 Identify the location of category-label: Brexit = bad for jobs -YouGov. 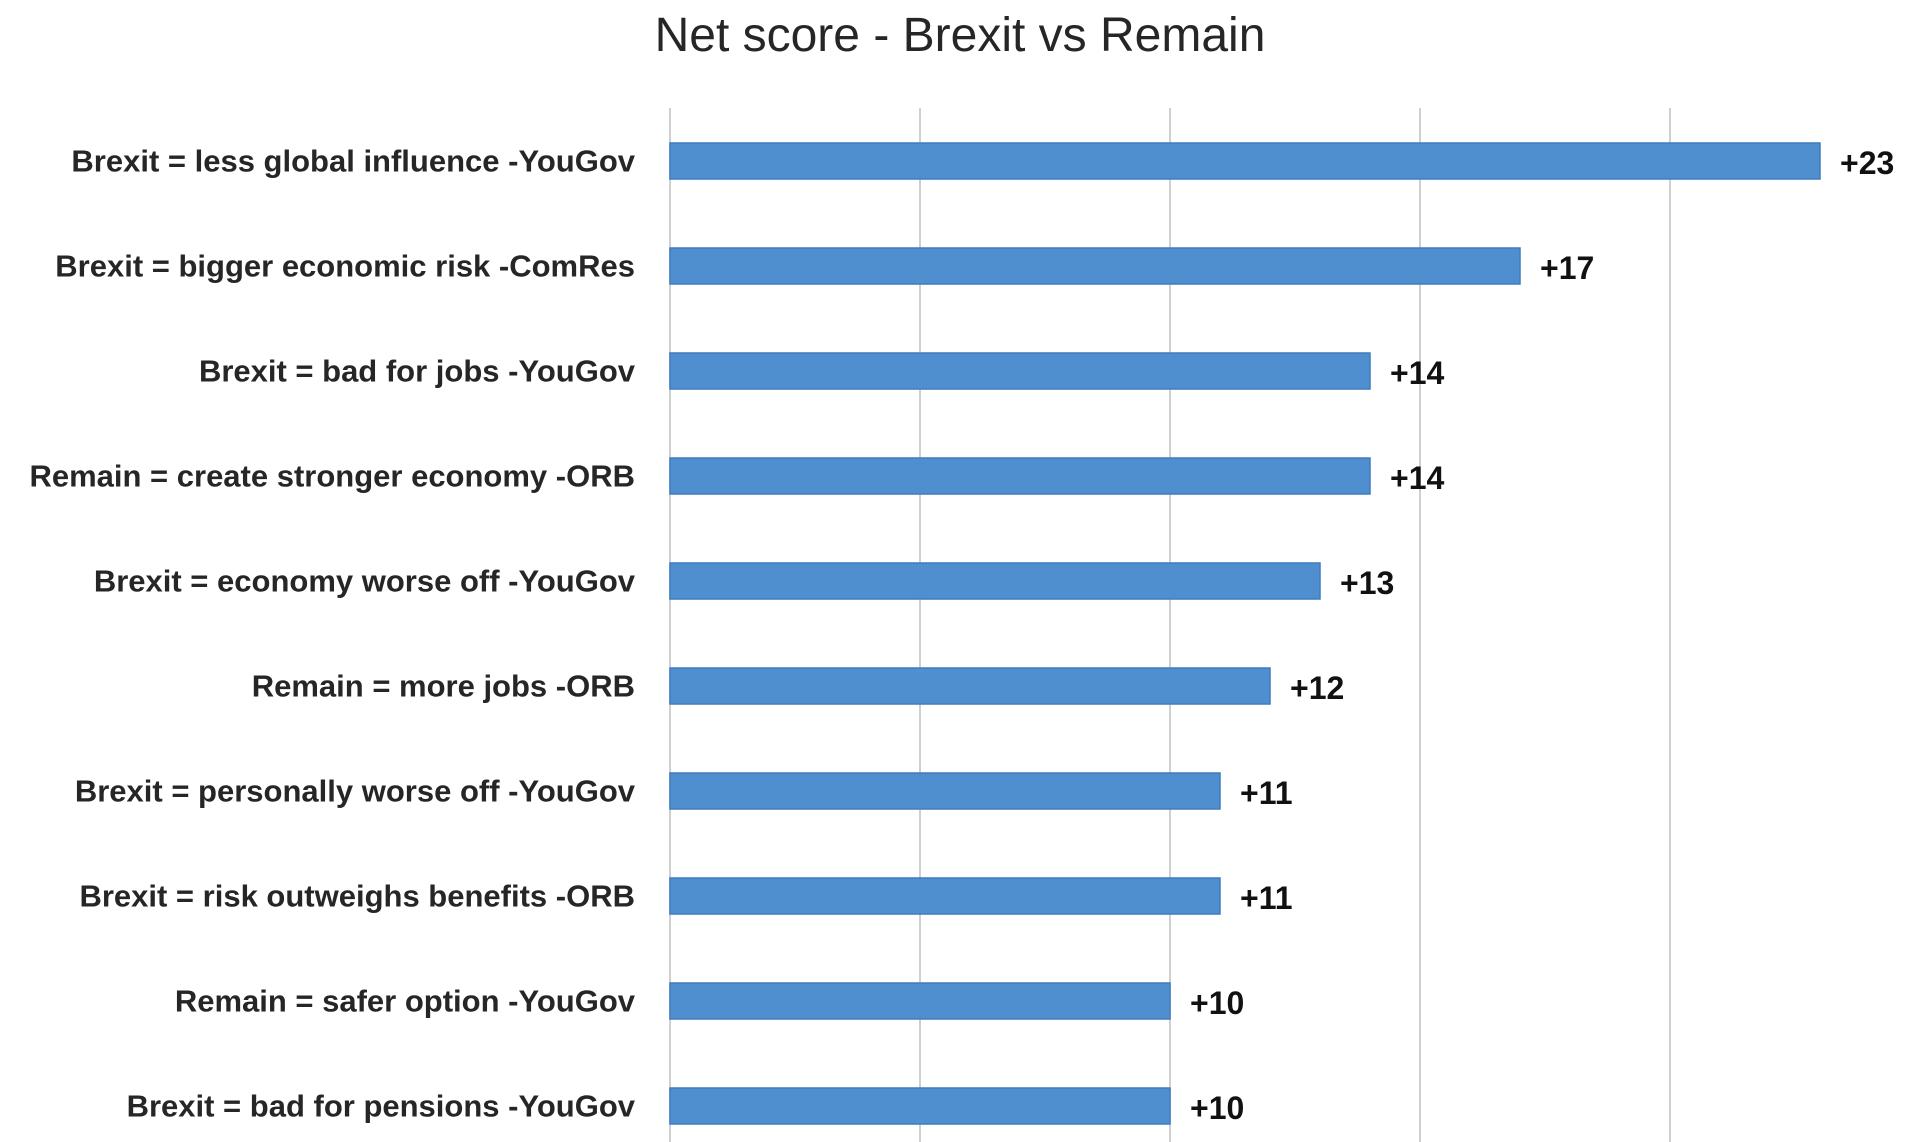
(417, 371).